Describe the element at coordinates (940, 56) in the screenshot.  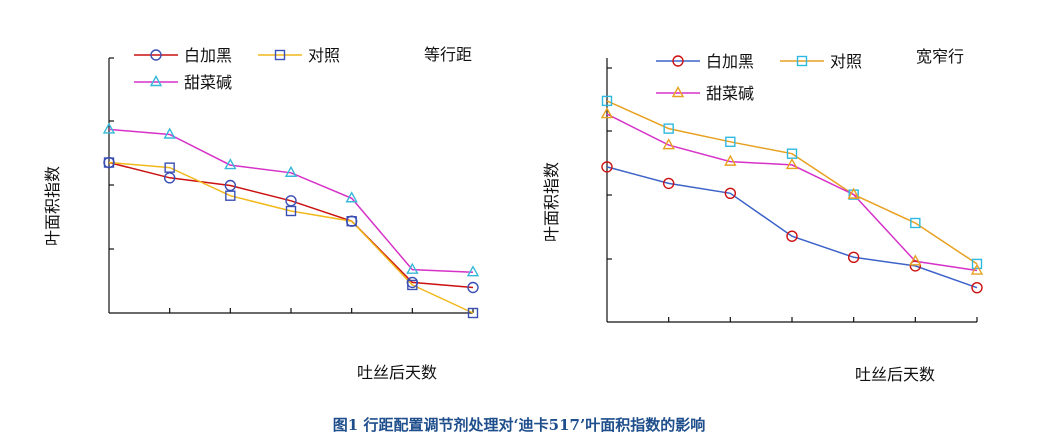
I see `chart-title: 宽窄行` at that location.